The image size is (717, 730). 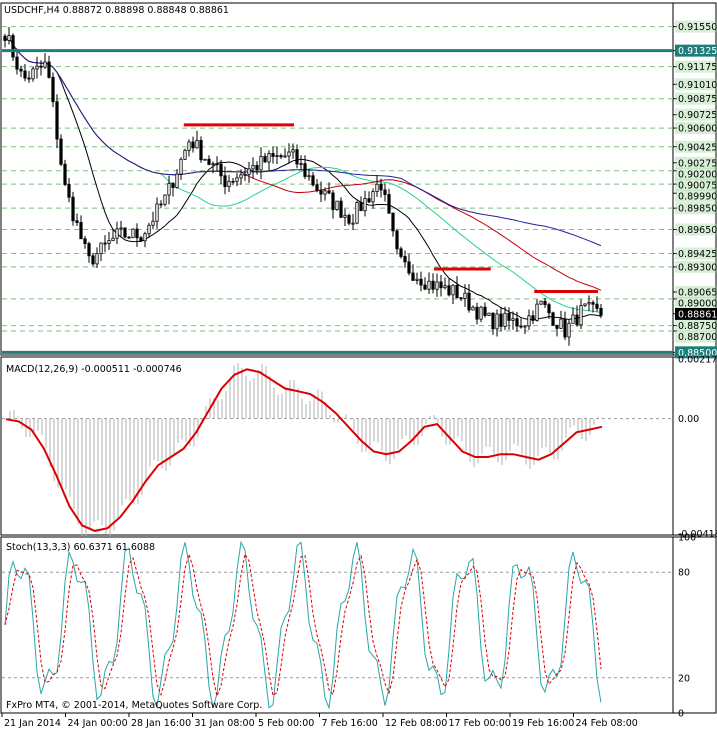 I want to click on stoch-axis-label: 100, so click(x=687, y=538).